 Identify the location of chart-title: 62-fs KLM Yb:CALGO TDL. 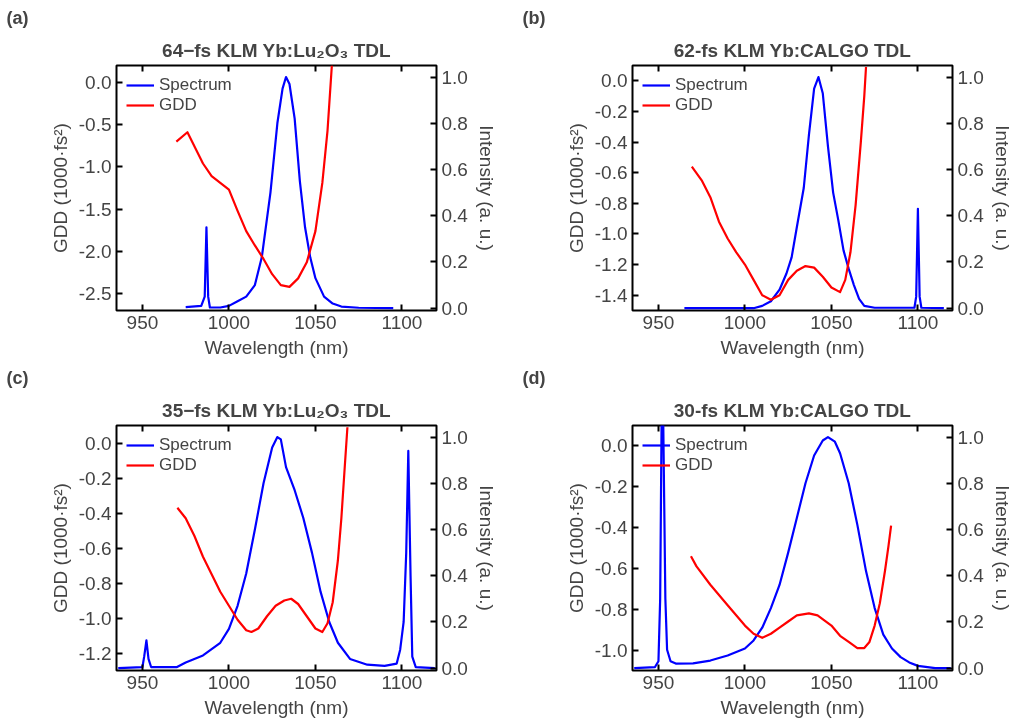
(792, 50).